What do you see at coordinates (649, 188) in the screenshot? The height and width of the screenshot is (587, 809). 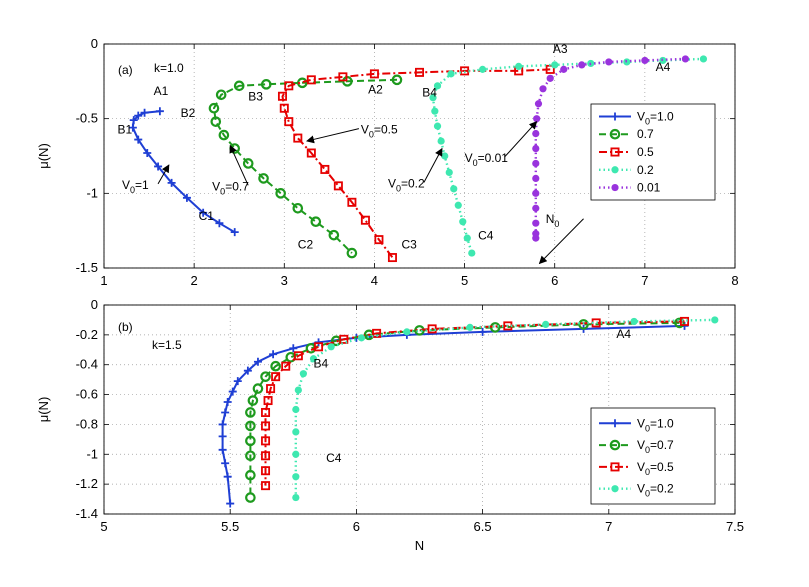 I see `legend-label: 0.01` at bounding box center [649, 188].